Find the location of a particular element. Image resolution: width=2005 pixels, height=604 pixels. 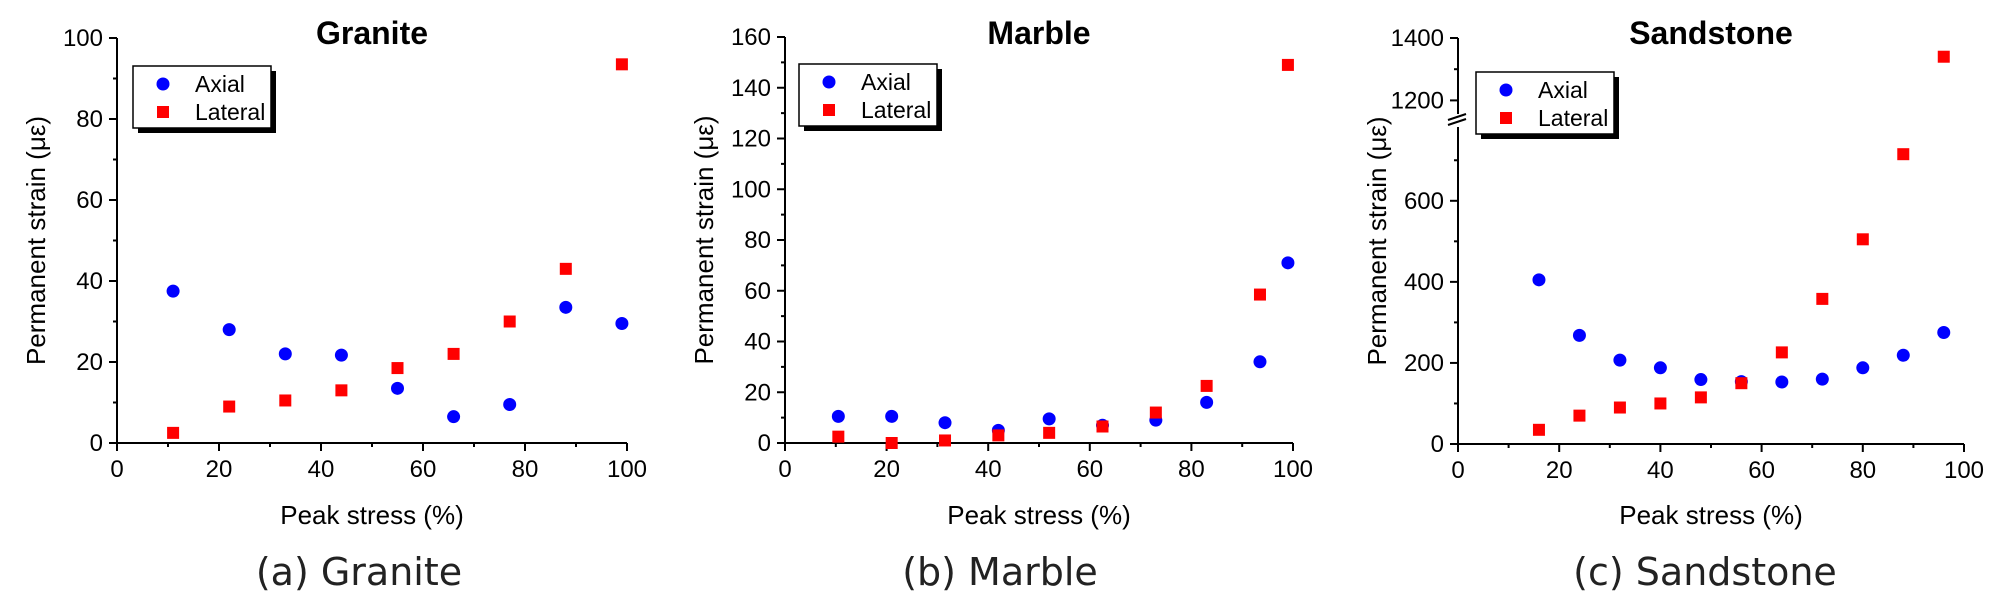

chart-title: Granite is located at coordinates (372, 33).